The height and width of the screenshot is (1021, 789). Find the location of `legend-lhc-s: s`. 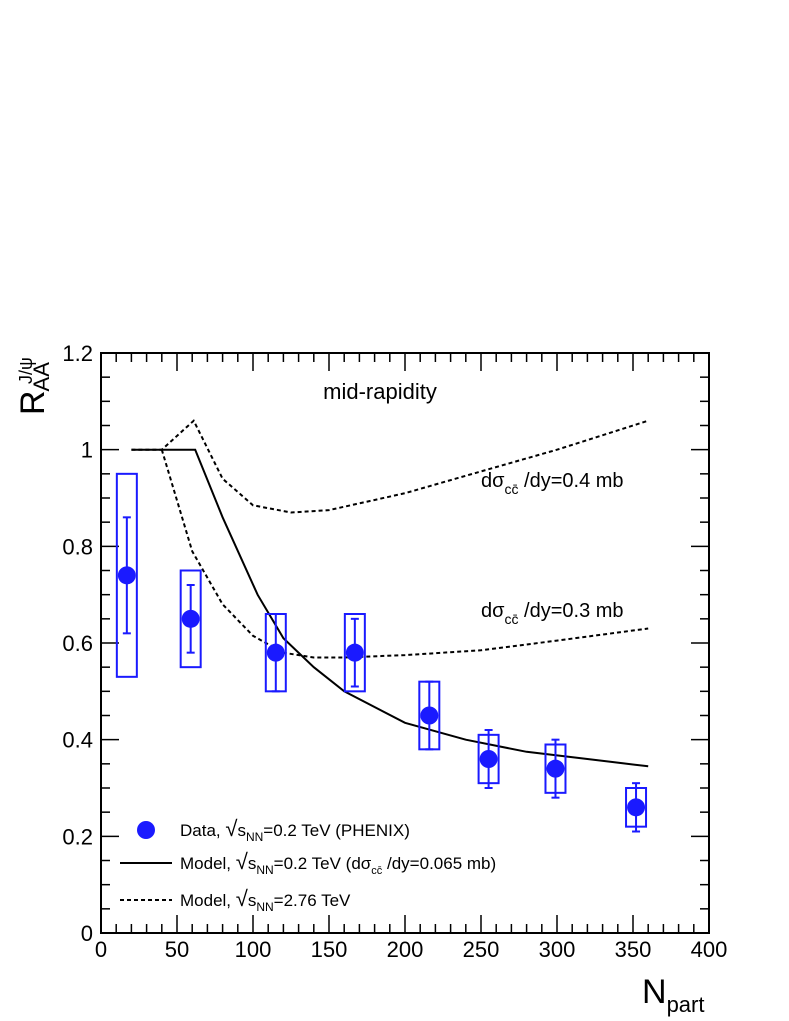

legend-lhc-s: s is located at coordinates (252, 900).